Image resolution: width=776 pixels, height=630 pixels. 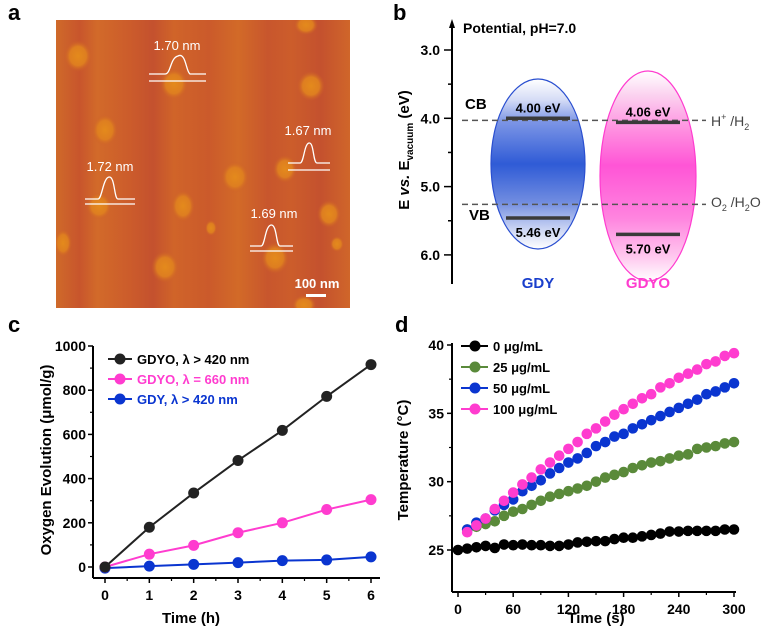 I want to click on gdyo-vb-value: 5.70 eV, so click(x=648, y=248).